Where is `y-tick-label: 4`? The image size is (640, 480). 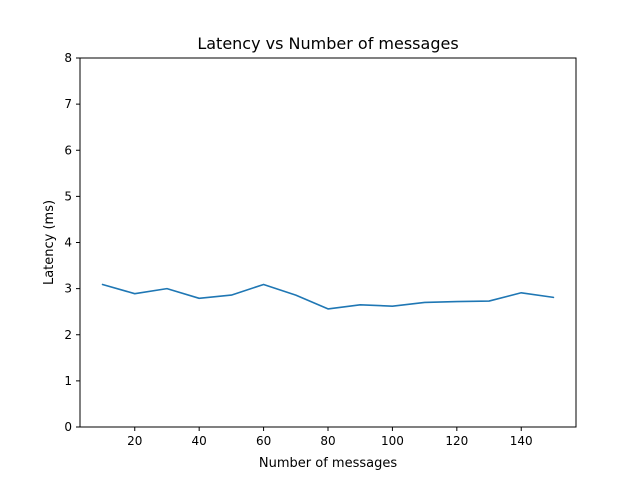 y-tick-label: 4 is located at coordinates (68, 243).